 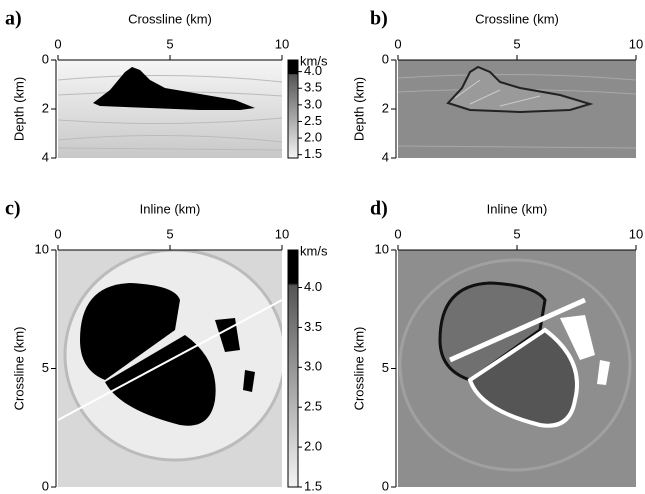 What do you see at coordinates (379, 209) in the screenshot?
I see `panel-label: d)` at bounding box center [379, 209].